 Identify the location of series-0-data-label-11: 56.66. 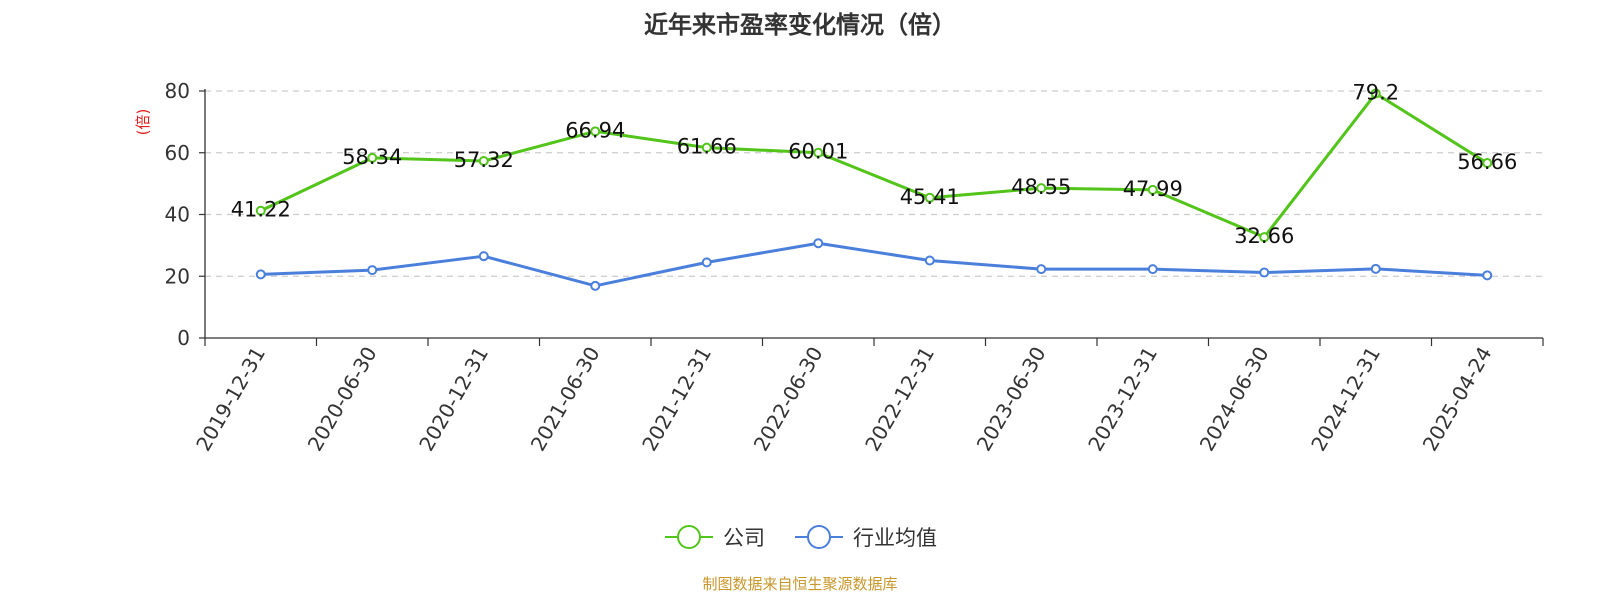
(1487, 162).